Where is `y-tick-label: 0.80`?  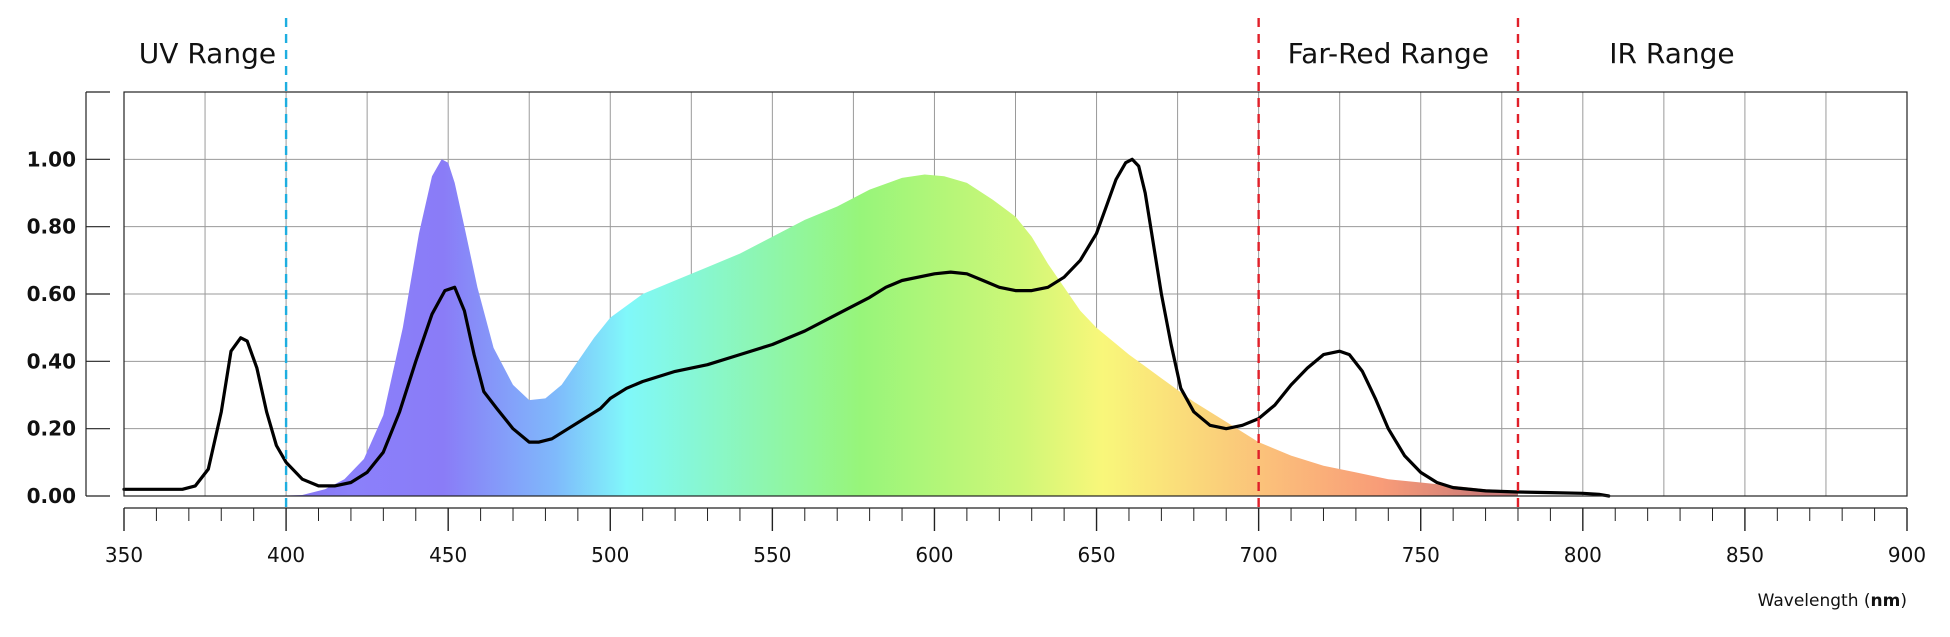 y-tick-label: 0.80 is located at coordinates (51, 227).